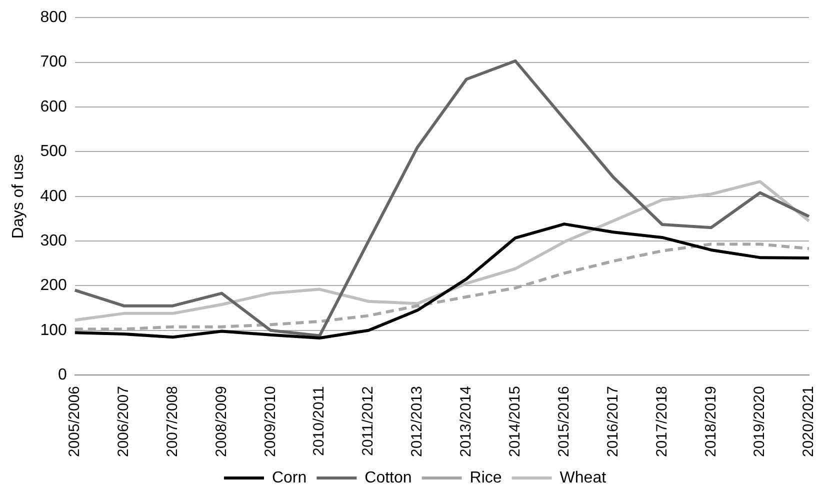 This screenshot has width=830, height=501. What do you see at coordinates (62, 375) in the screenshot?
I see `y-tick-label: 0` at bounding box center [62, 375].